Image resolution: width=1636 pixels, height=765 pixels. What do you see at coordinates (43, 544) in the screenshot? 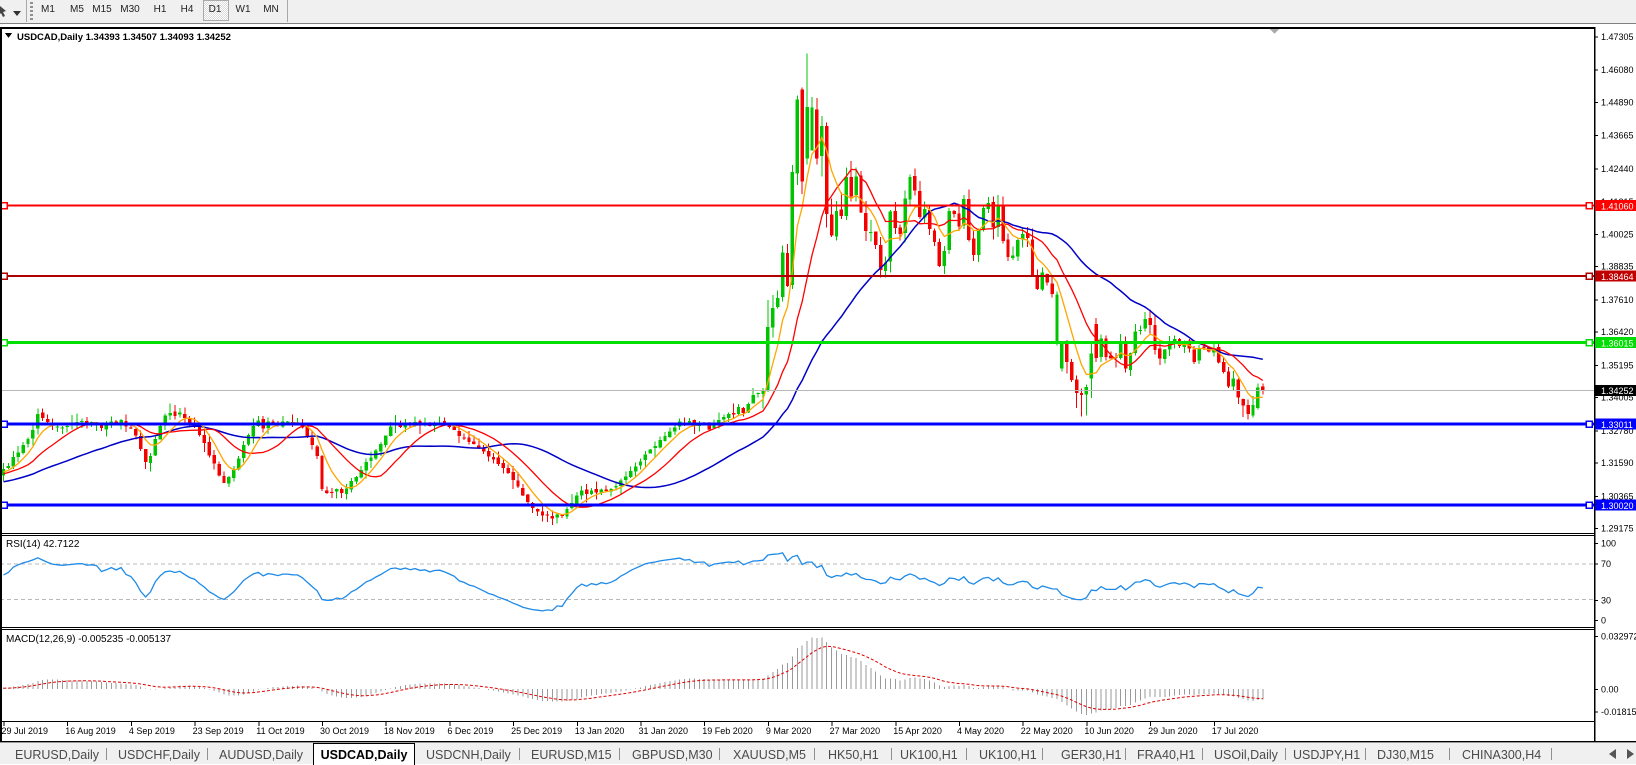
I see `svg-text: RSI(14) 42.7122` at bounding box center [43, 544].